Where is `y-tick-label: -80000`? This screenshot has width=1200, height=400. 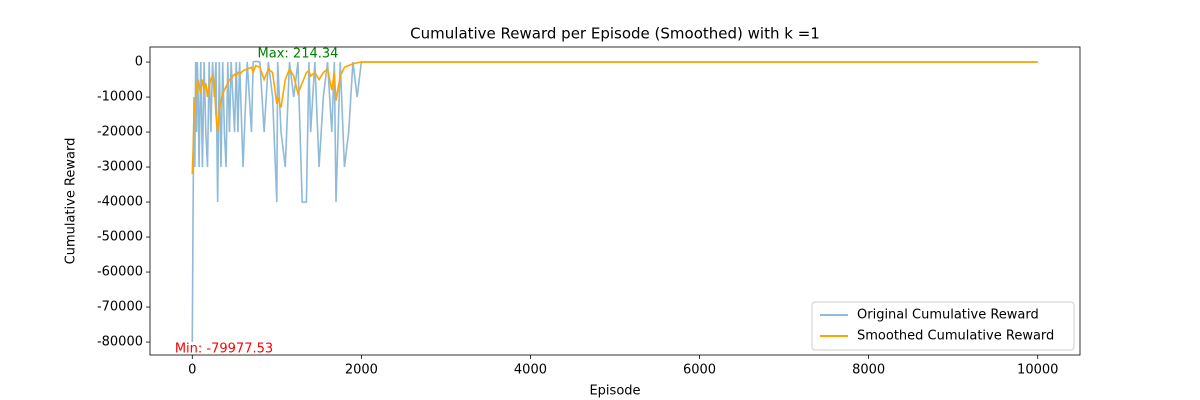 y-tick-label: -80000 is located at coordinates (120, 342).